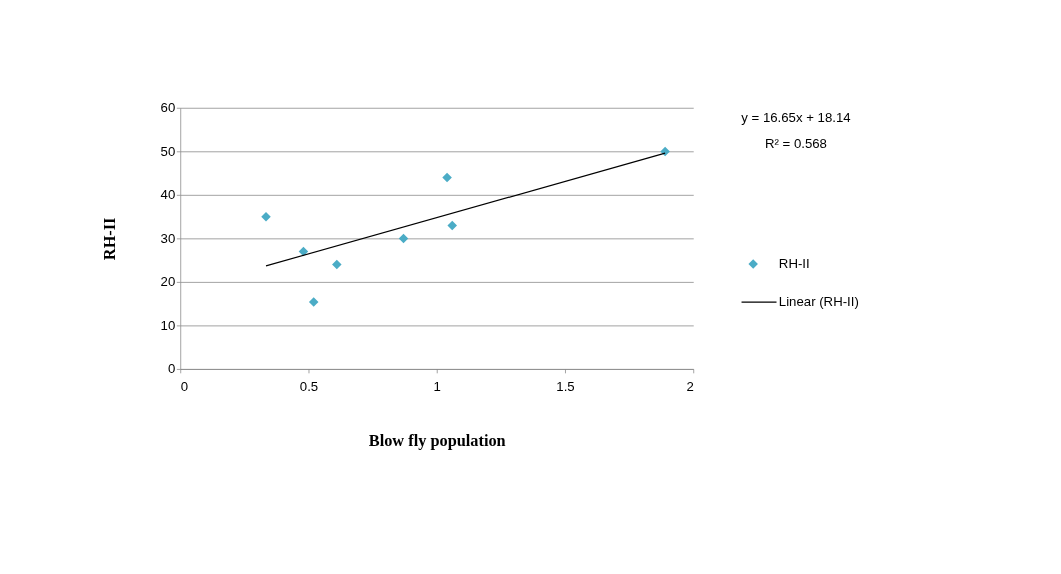 The height and width of the screenshot is (574, 1061). What do you see at coordinates (565, 387) in the screenshot?
I see `x-tick-label: 1.5` at bounding box center [565, 387].